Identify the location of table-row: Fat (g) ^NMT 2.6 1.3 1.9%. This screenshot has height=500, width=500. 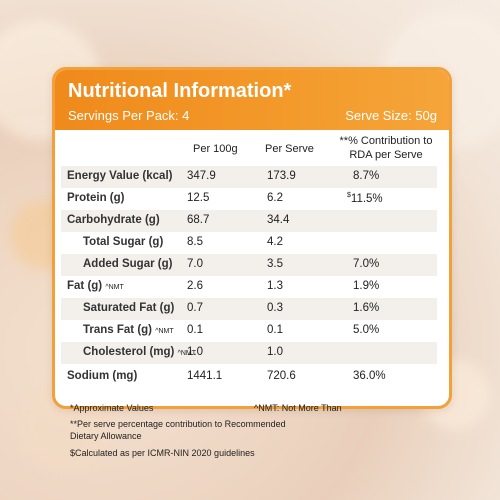
(249, 287).